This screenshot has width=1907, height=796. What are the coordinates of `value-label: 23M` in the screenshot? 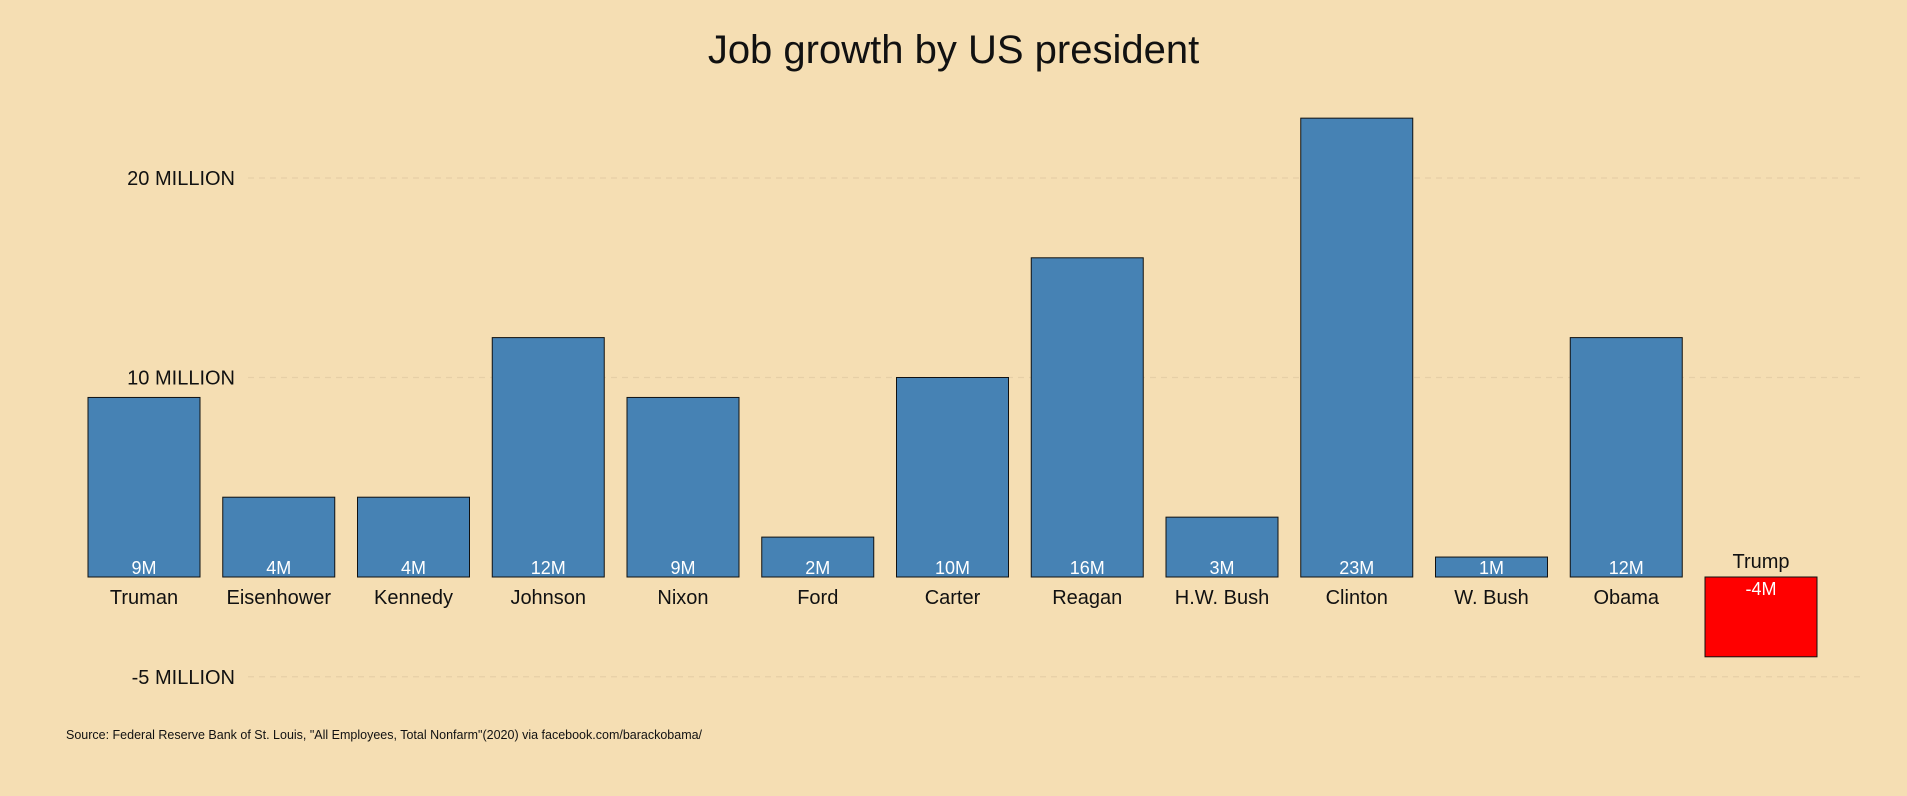 It's located at (1356, 568).